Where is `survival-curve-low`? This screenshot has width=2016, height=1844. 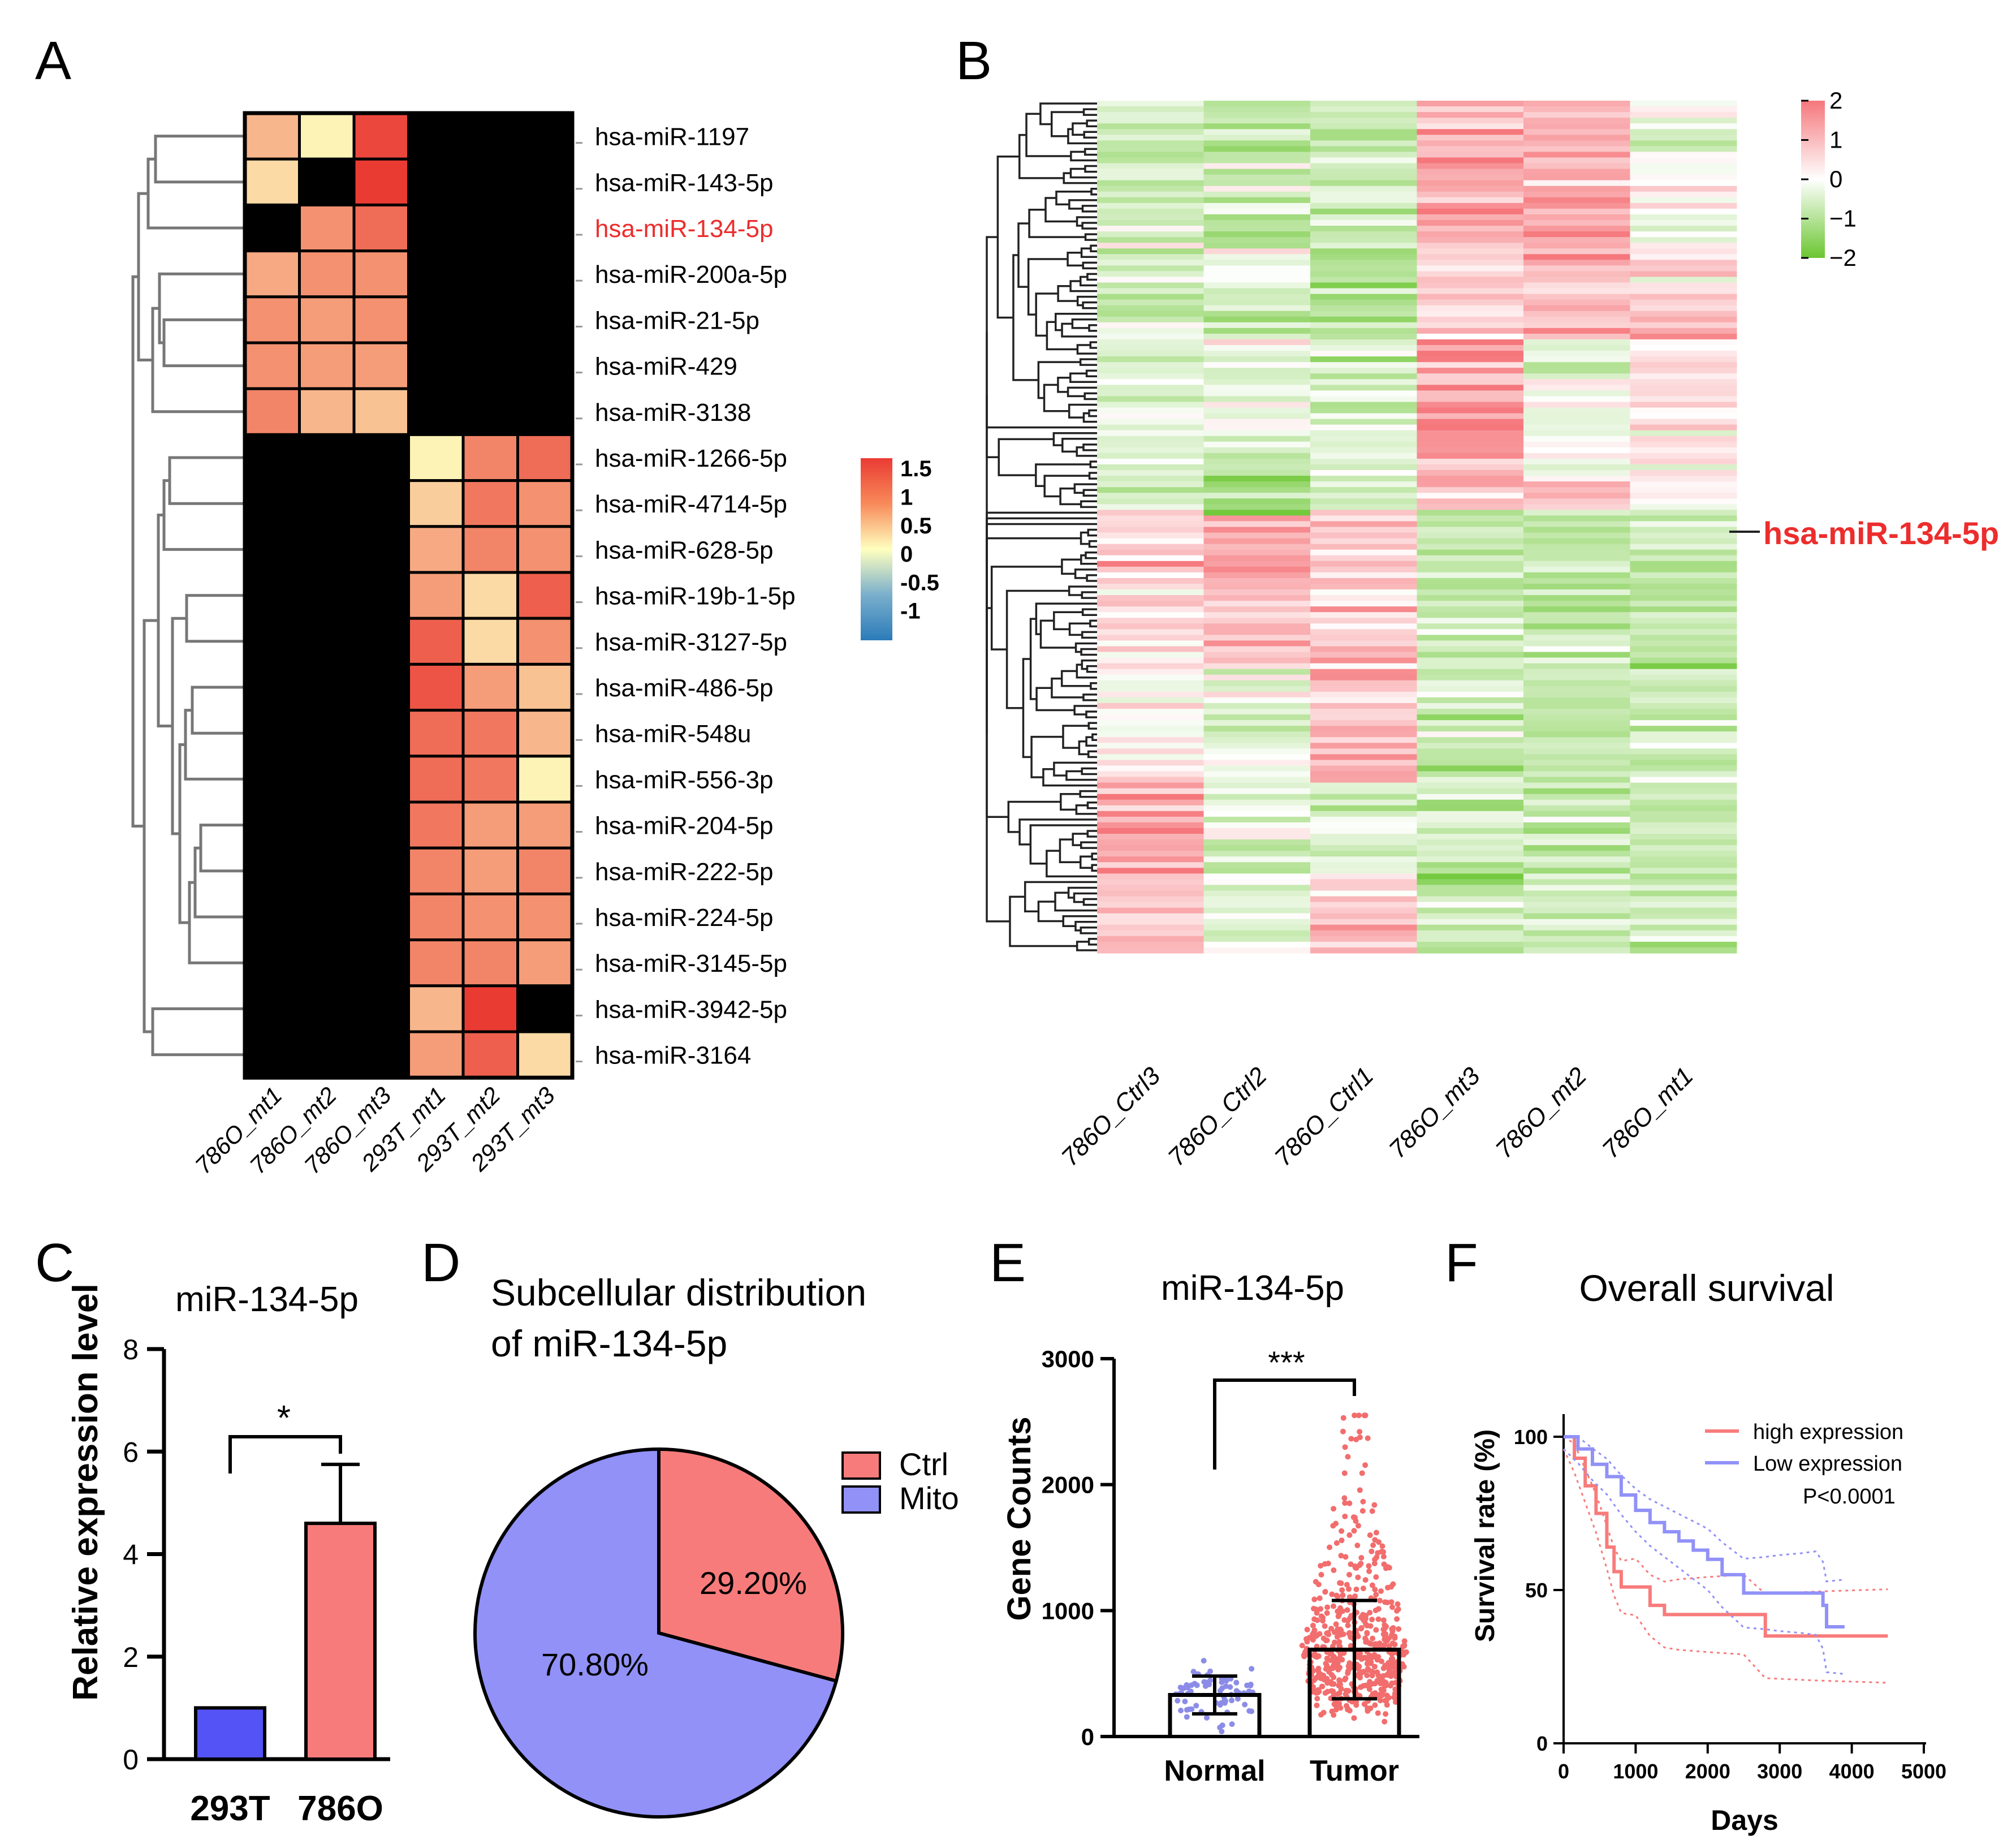
survival-curve-low is located at coordinates (1704, 1532).